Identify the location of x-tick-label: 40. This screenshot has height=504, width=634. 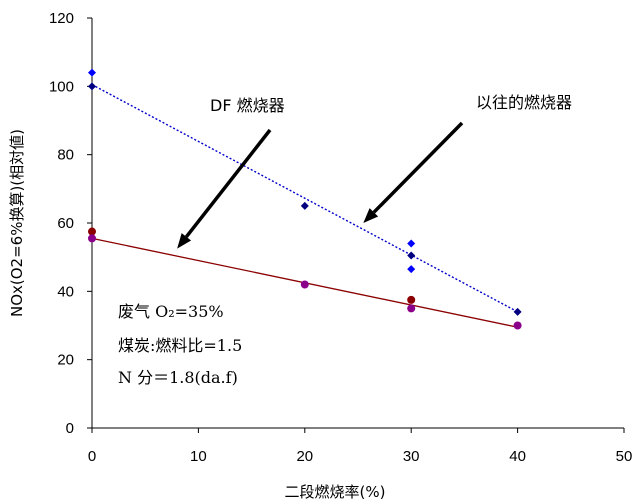
(517, 456).